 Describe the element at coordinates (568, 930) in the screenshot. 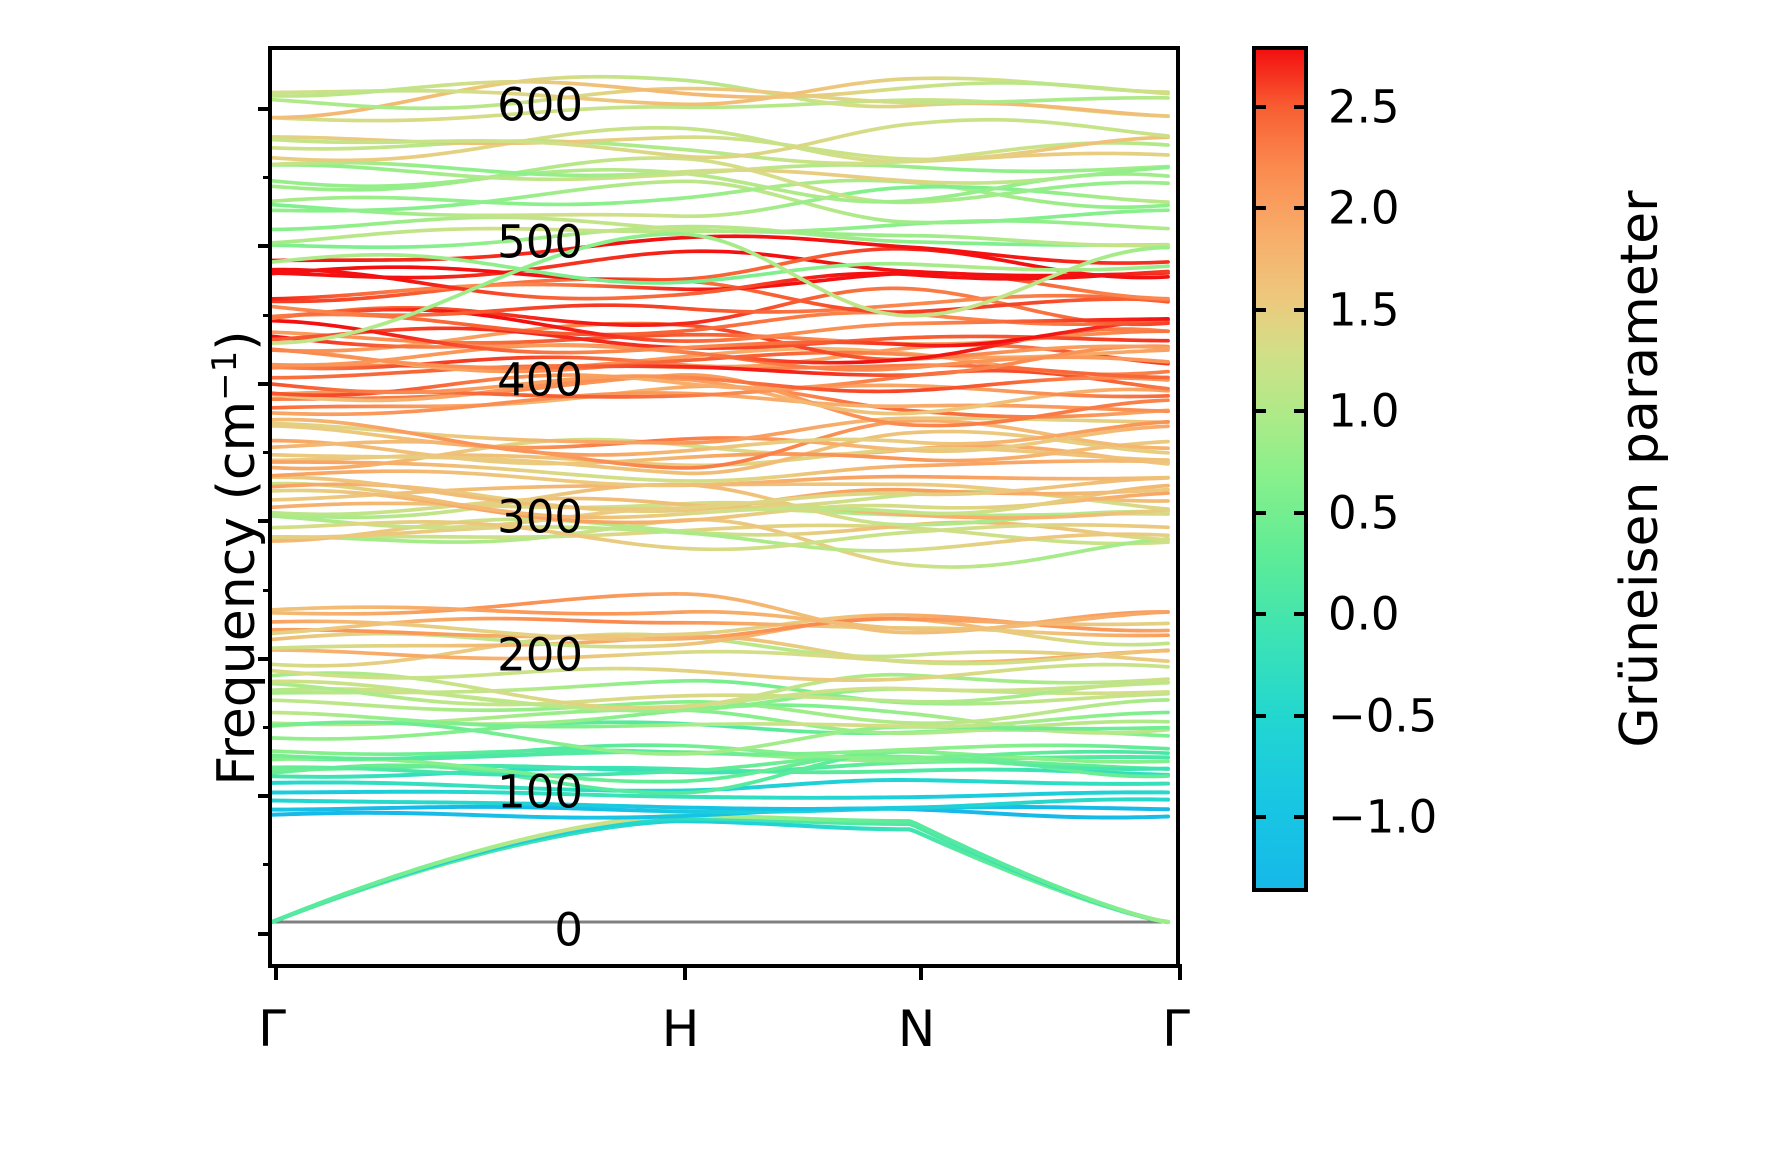

I see `y-tick-label: 0` at that location.